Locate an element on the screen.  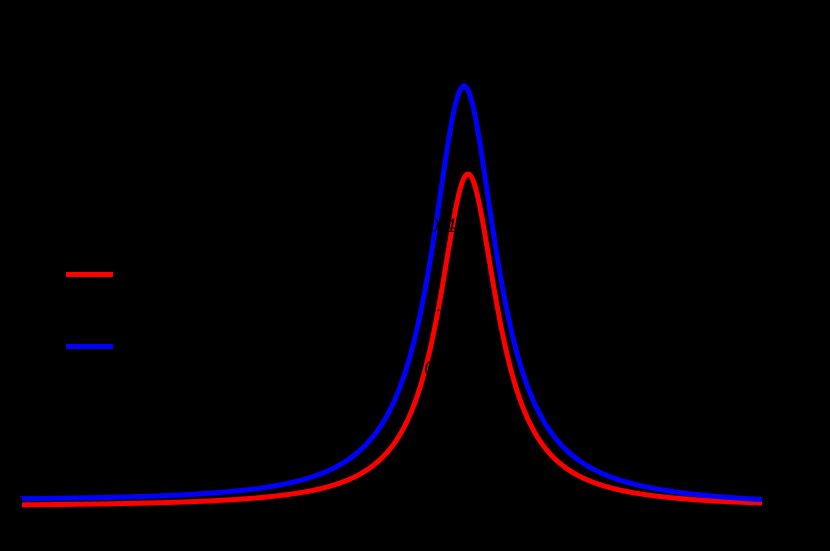
y-tick-label: 0.4 is located at coordinates (442, 226).